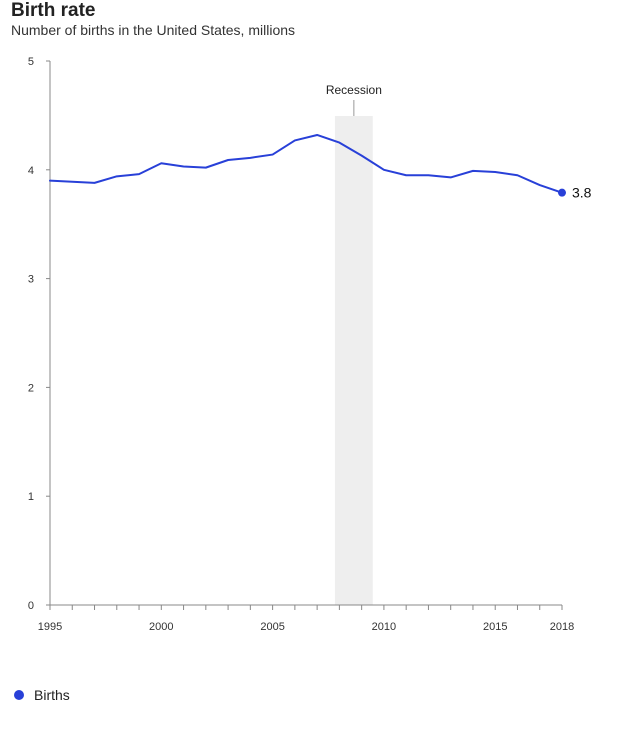  Describe the element at coordinates (52, 695) in the screenshot. I see `legend-label-births: Births` at that location.